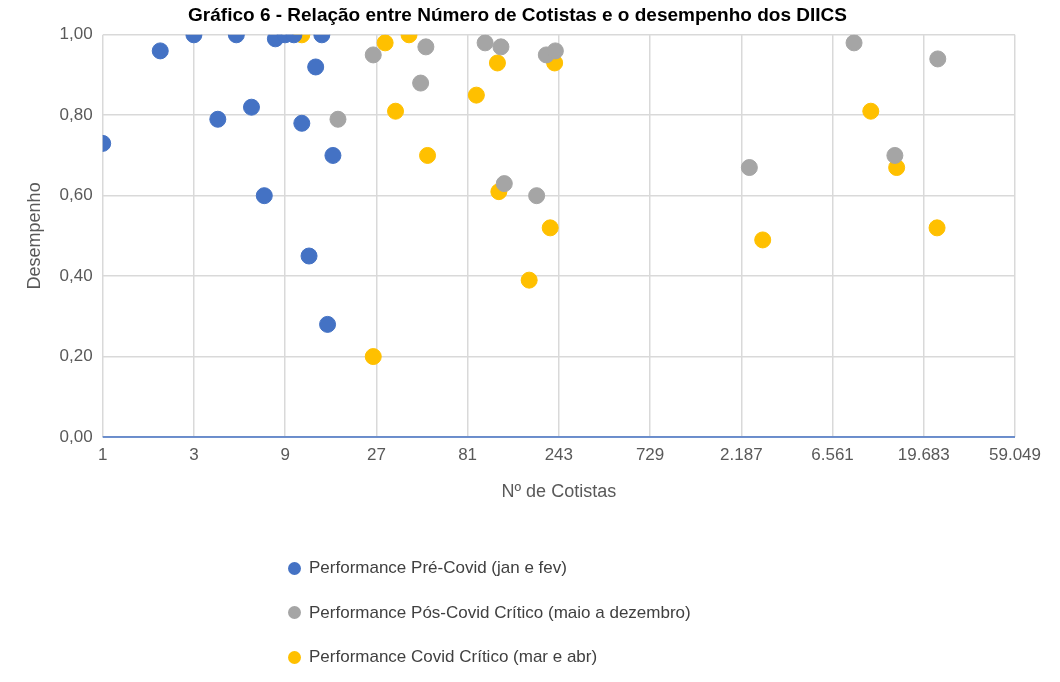 Image resolution: width=1060 pixels, height=682 pixels. Describe the element at coordinates (102, 454) in the screenshot. I see `x-tick-label: 1` at that location.